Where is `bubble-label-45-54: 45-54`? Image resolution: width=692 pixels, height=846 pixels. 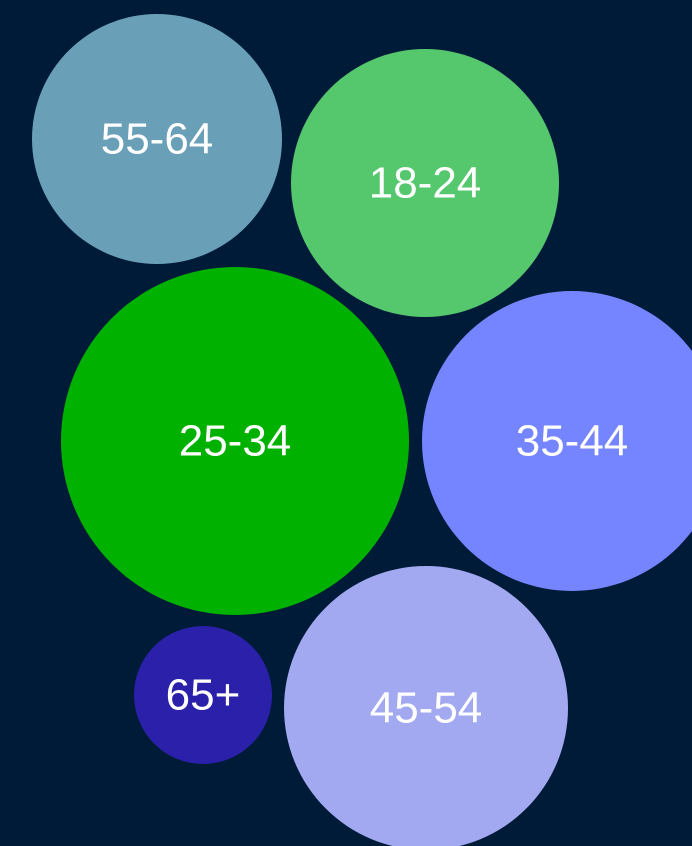 bubble-label-45-54: 45-54 is located at coordinates (426, 708).